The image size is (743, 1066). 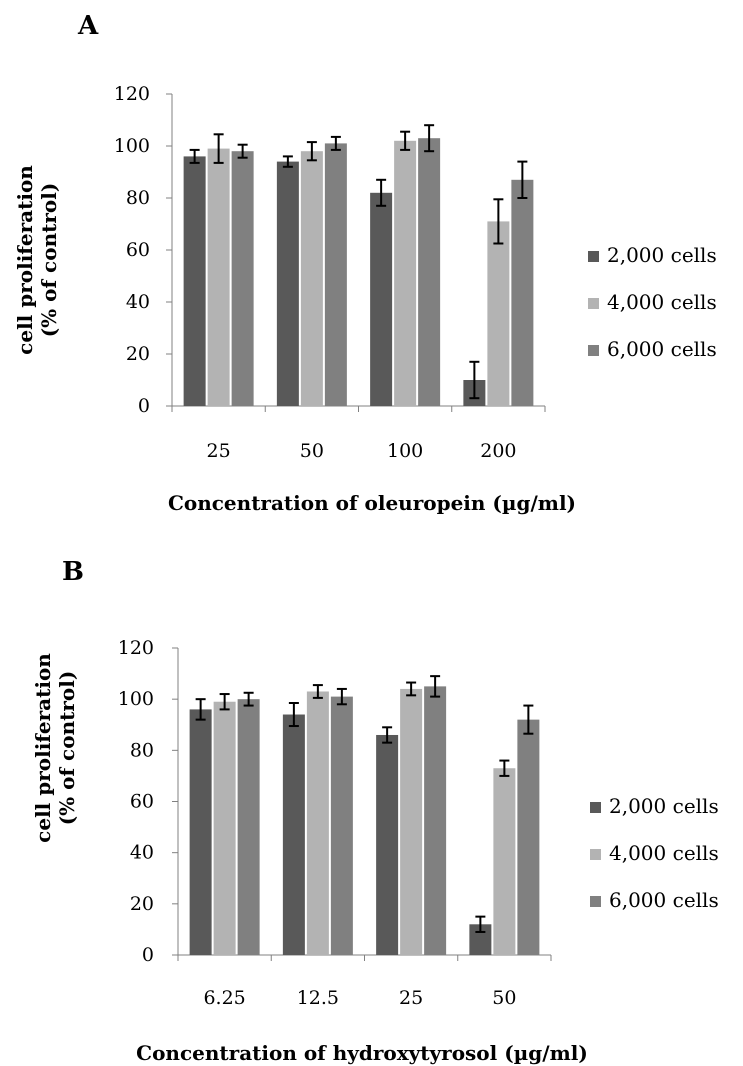 I want to click on panel-b-ylabel: cell proliferation (% of control), so click(x=55, y=748).